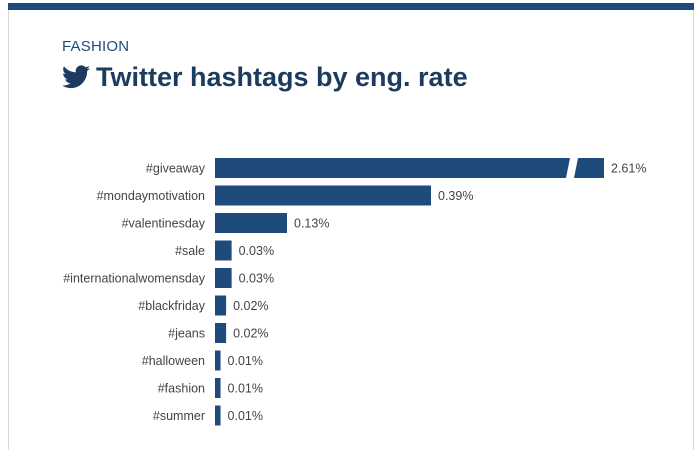 This screenshot has width=700, height=450. What do you see at coordinates (628, 169) in the screenshot?
I see `data-label: 2.61%` at bounding box center [628, 169].